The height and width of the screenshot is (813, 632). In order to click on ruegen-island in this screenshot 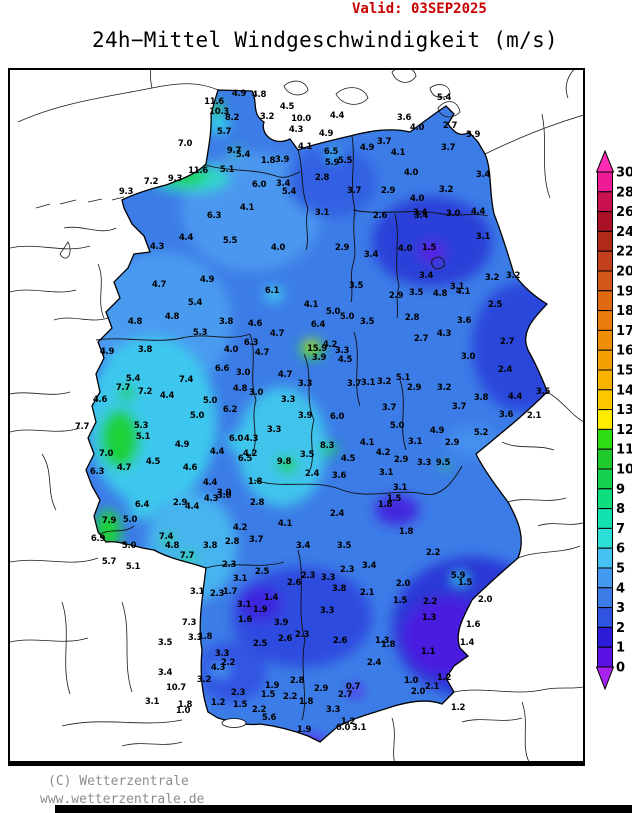, I will do `click(449, 109)`.